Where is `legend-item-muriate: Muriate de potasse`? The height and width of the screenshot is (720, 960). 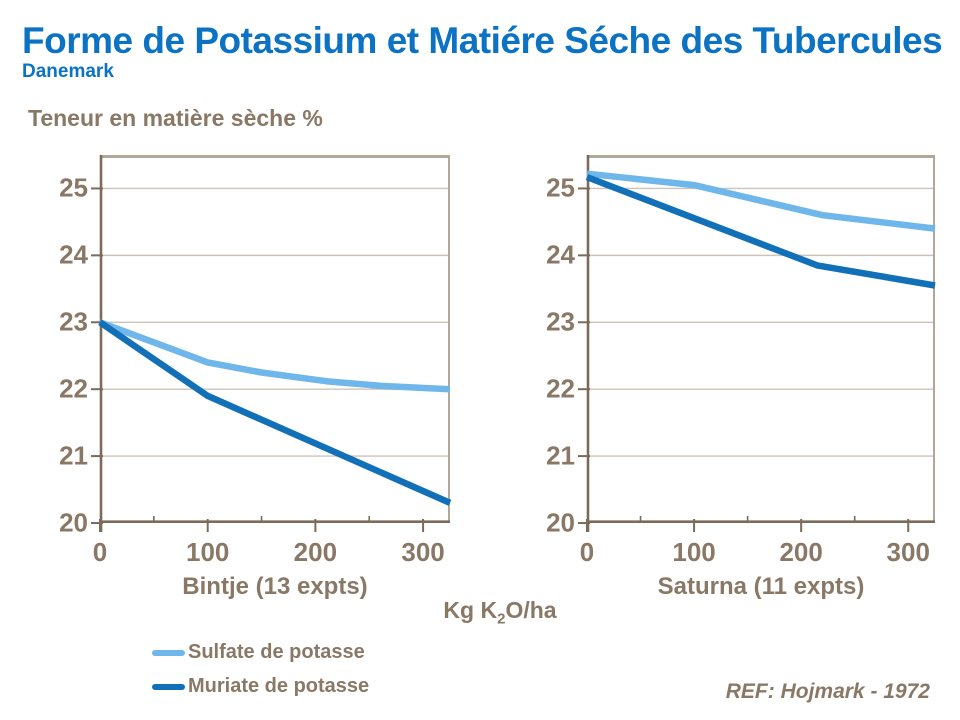 legend-item-muriate: Muriate de potasse is located at coordinates (260, 686).